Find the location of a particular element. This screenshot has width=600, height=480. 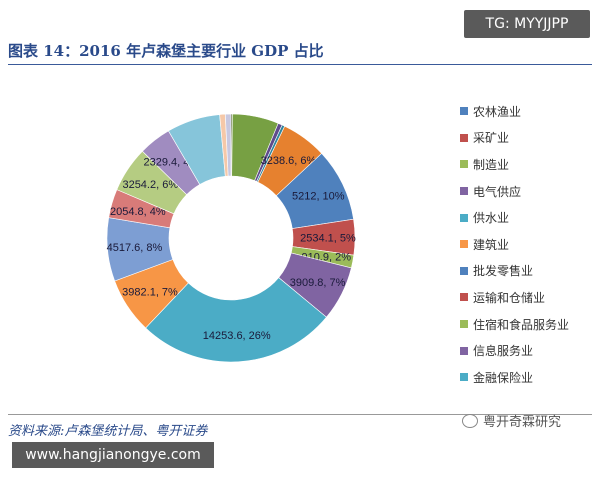

tg-badge: TG: MYYJJPP is located at coordinates (527, 24).